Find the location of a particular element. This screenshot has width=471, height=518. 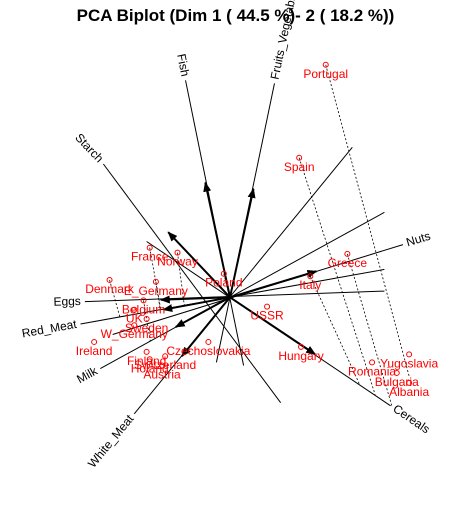

point-uk is located at coordinates (134, 309).